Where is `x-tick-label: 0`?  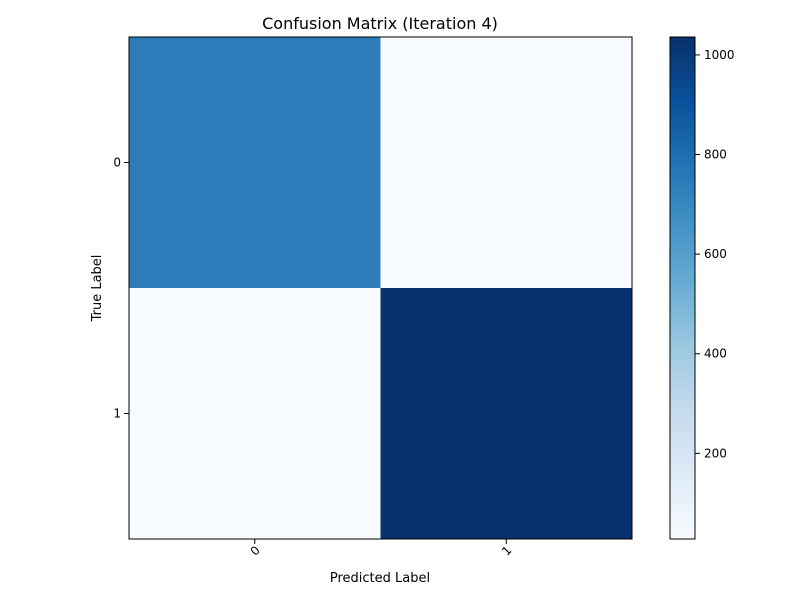 x-tick-label: 0 is located at coordinates (255, 550).